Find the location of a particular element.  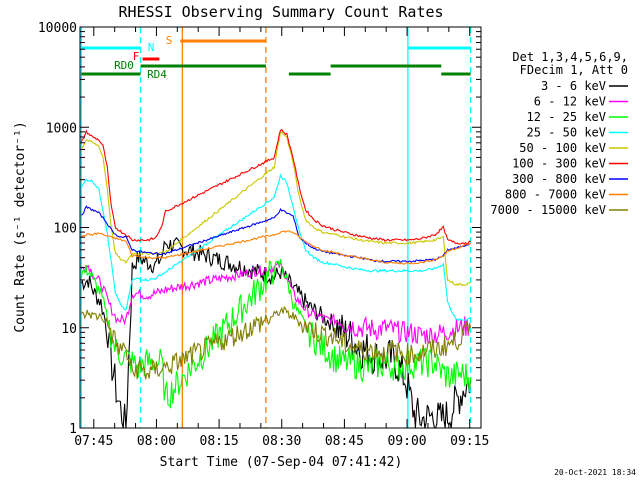

y-tick-label-100: 100 is located at coordinates (65, 229).